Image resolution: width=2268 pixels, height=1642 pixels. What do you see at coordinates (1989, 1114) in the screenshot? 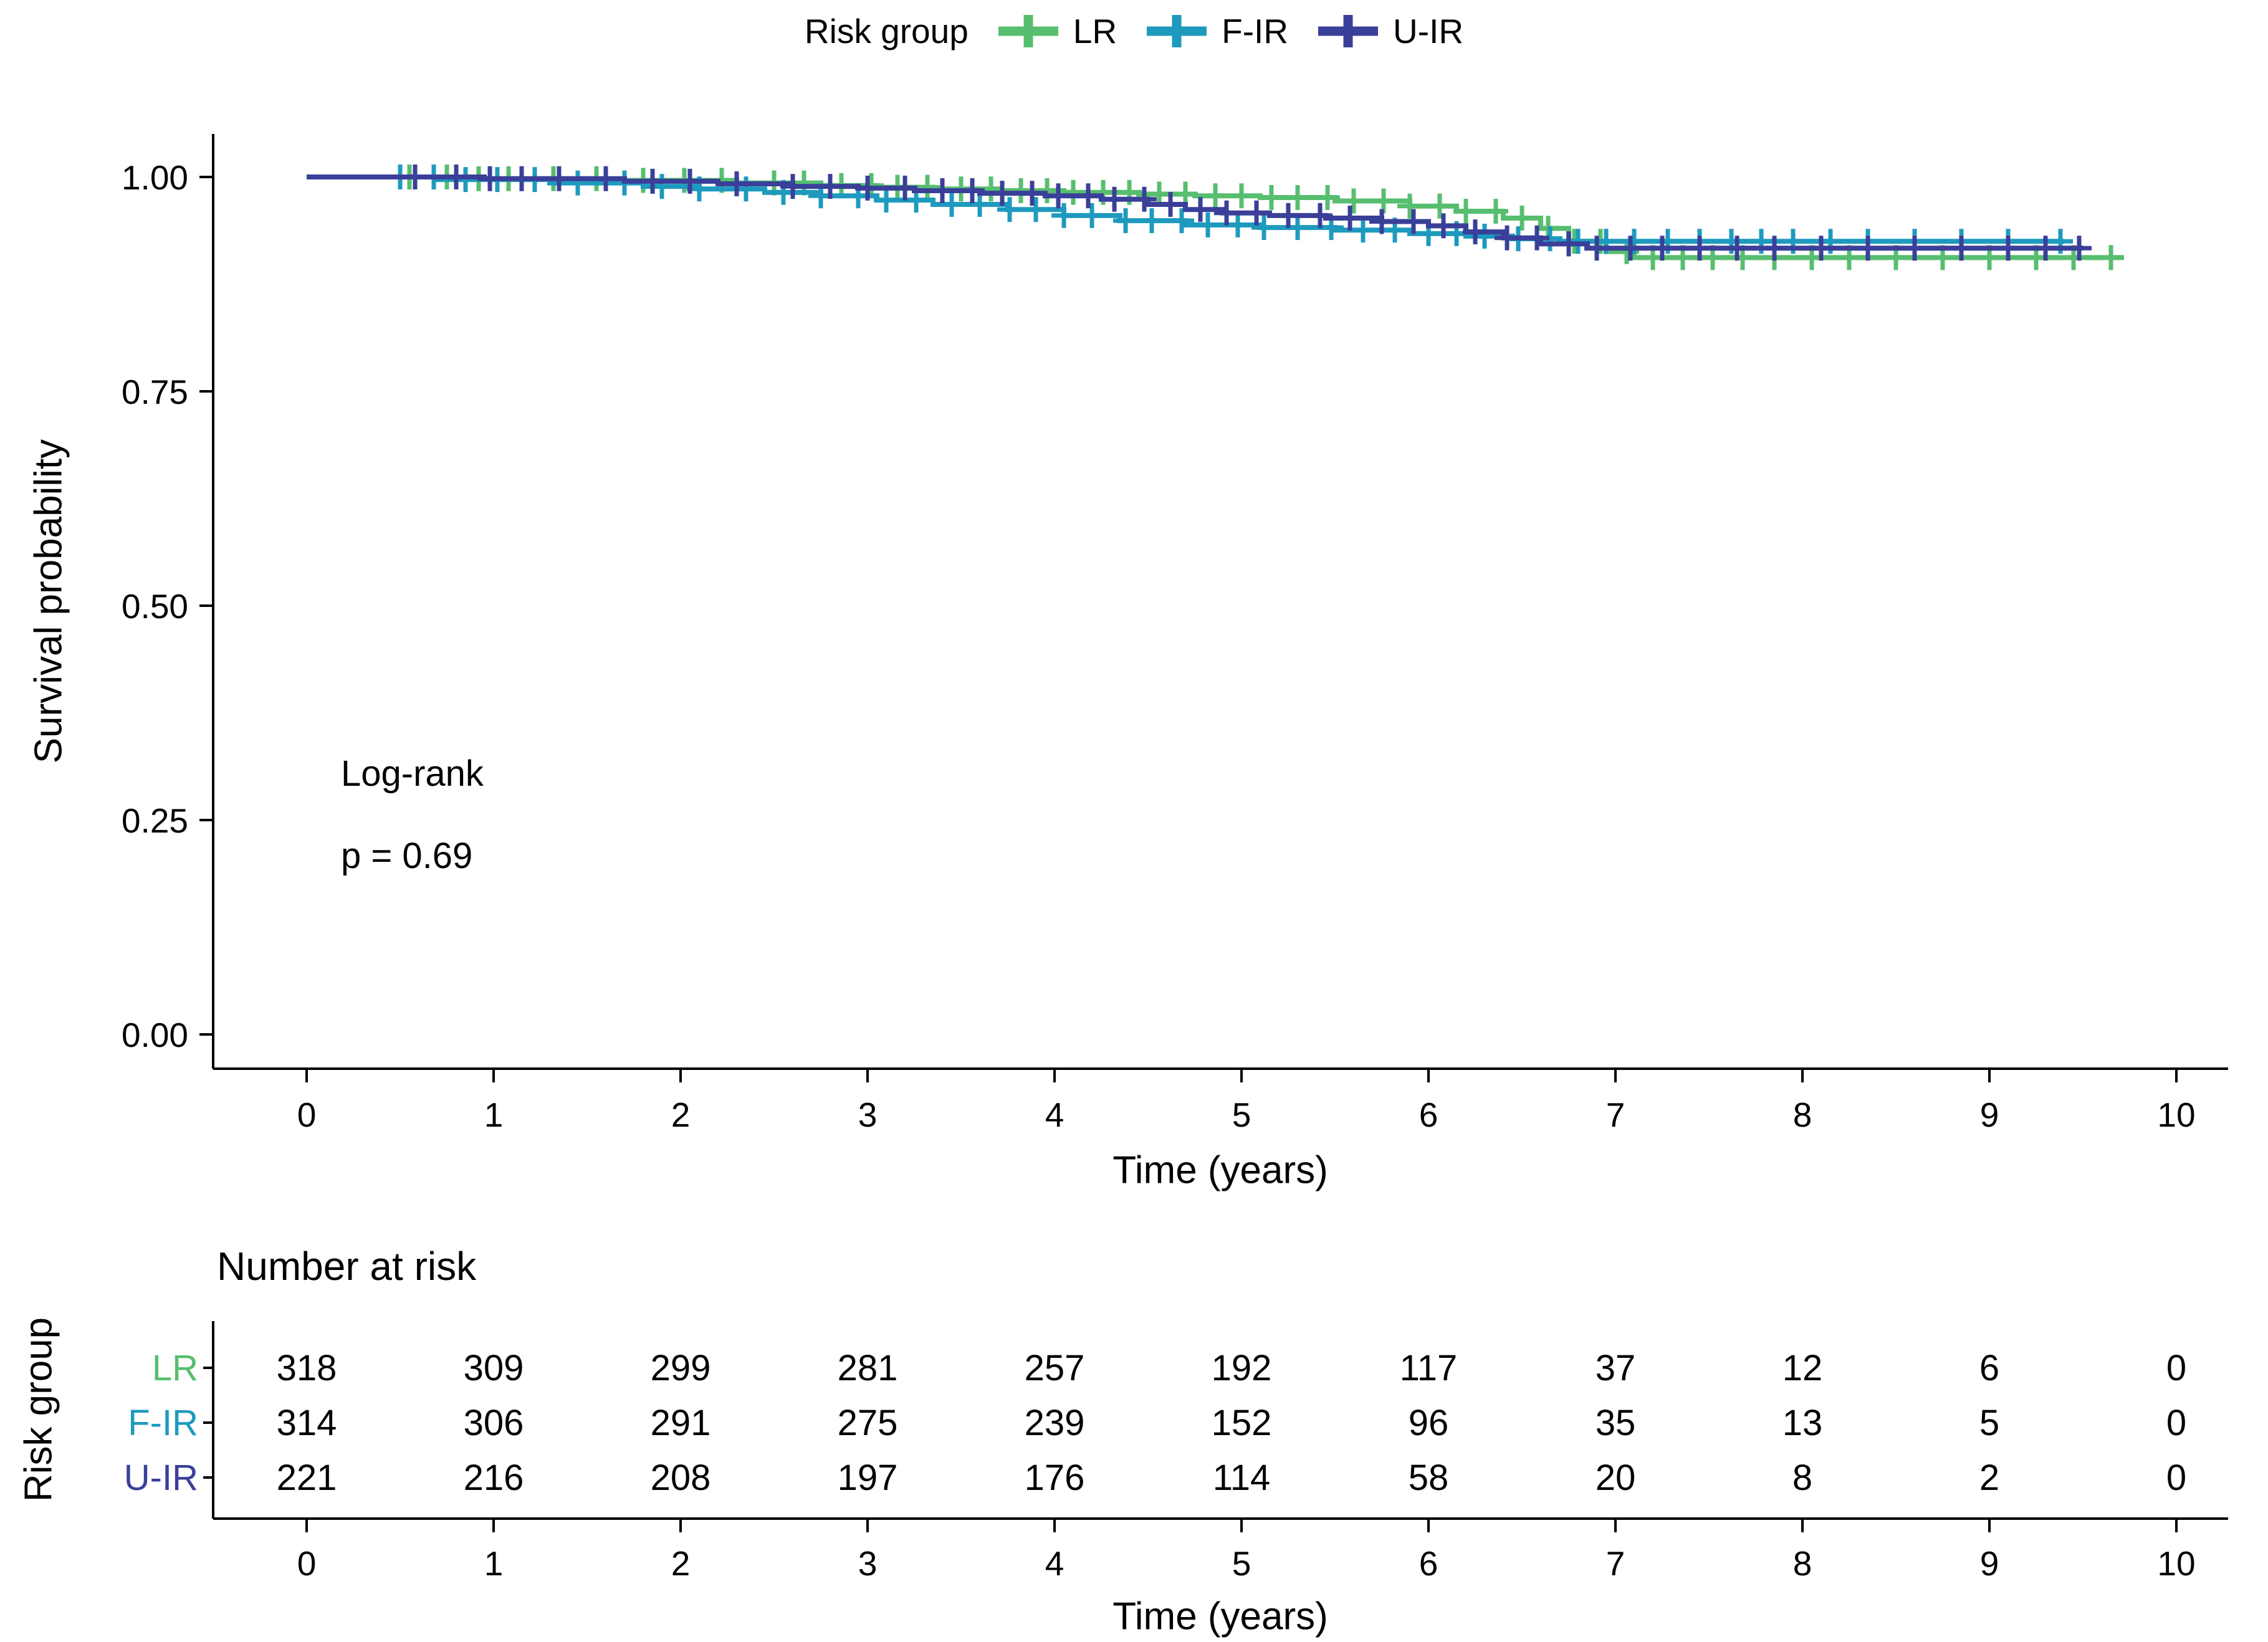
I see `x-tick-label: 9` at bounding box center [1989, 1114].